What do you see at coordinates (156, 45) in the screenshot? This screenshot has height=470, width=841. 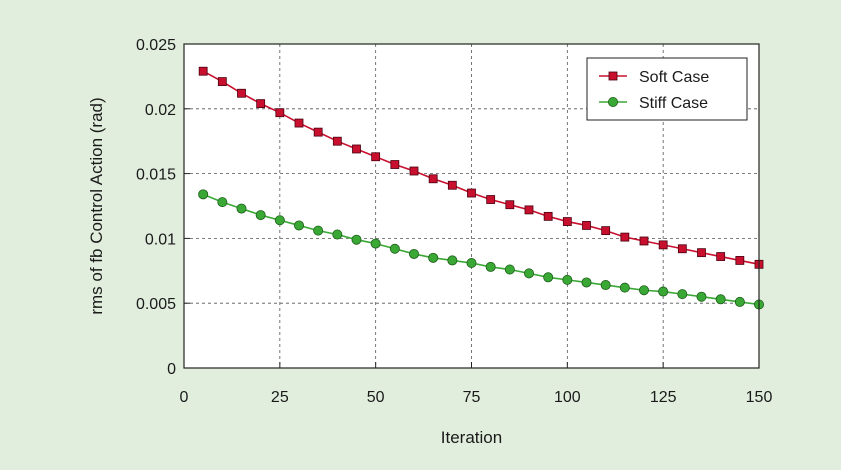 I see `y-tick-label: 0.025` at bounding box center [156, 45].